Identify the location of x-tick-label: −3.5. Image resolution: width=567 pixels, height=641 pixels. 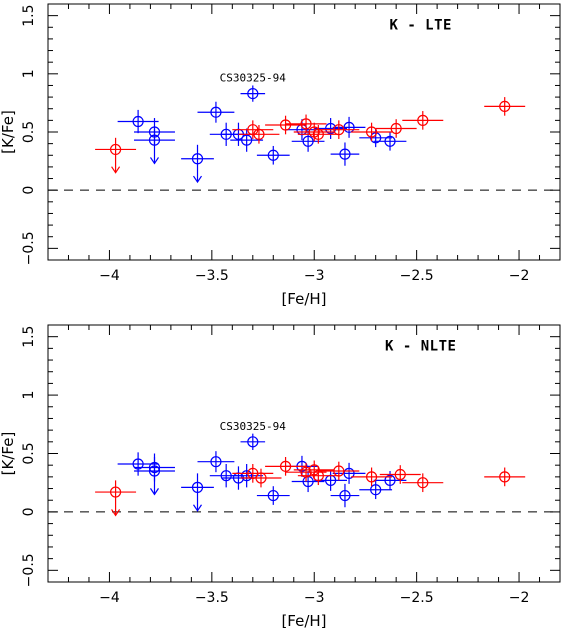
(212, 598).